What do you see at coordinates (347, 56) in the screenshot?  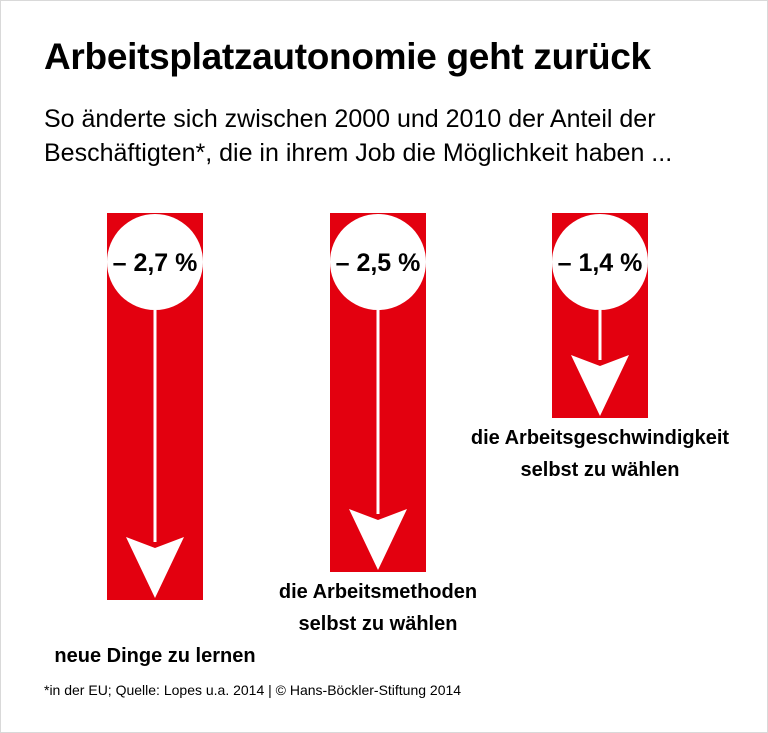 I see `chart-title: Arbeitsplatzautonomie geht zurück` at bounding box center [347, 56].